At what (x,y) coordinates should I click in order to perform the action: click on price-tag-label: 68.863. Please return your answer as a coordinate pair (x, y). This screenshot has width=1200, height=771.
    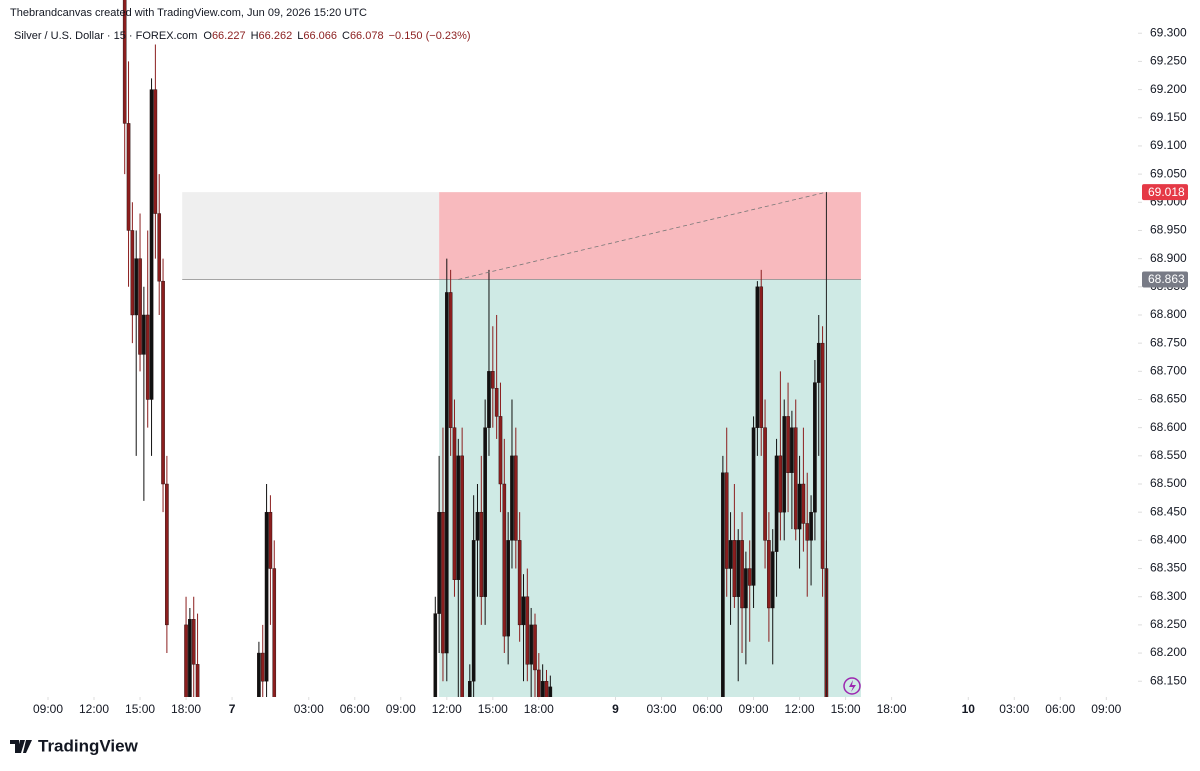
    Looking at the image, I should click on (1166, 279).